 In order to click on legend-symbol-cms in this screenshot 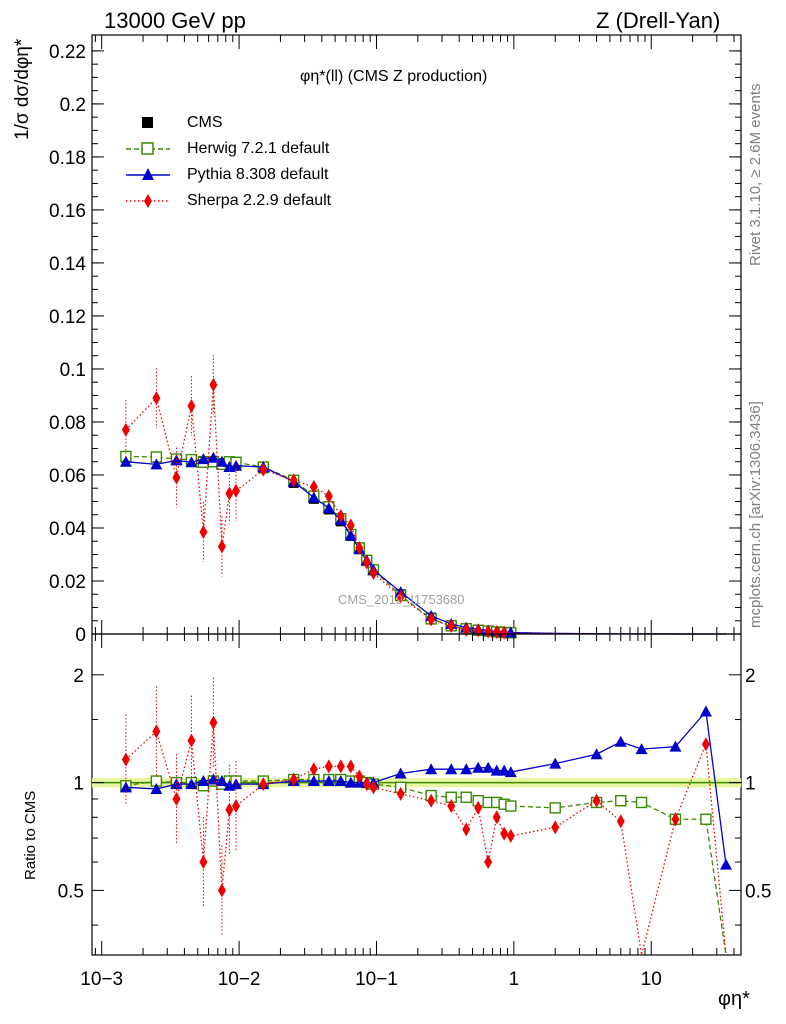, I will do `click(147, 122)`.